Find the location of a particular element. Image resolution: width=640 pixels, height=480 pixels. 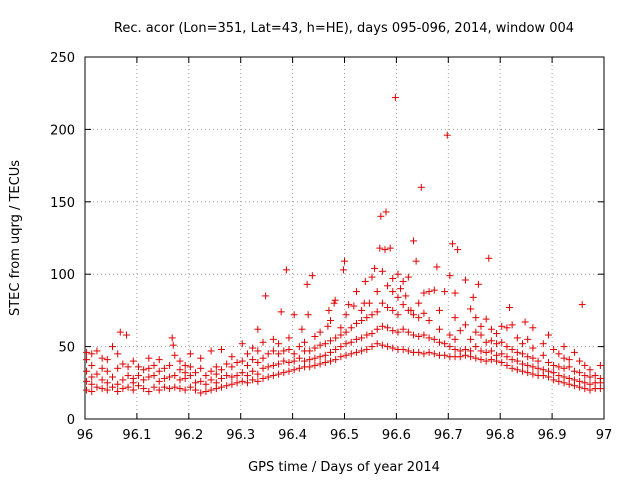

x-tick-label: 96.4 is located at coordinates (292, 435).